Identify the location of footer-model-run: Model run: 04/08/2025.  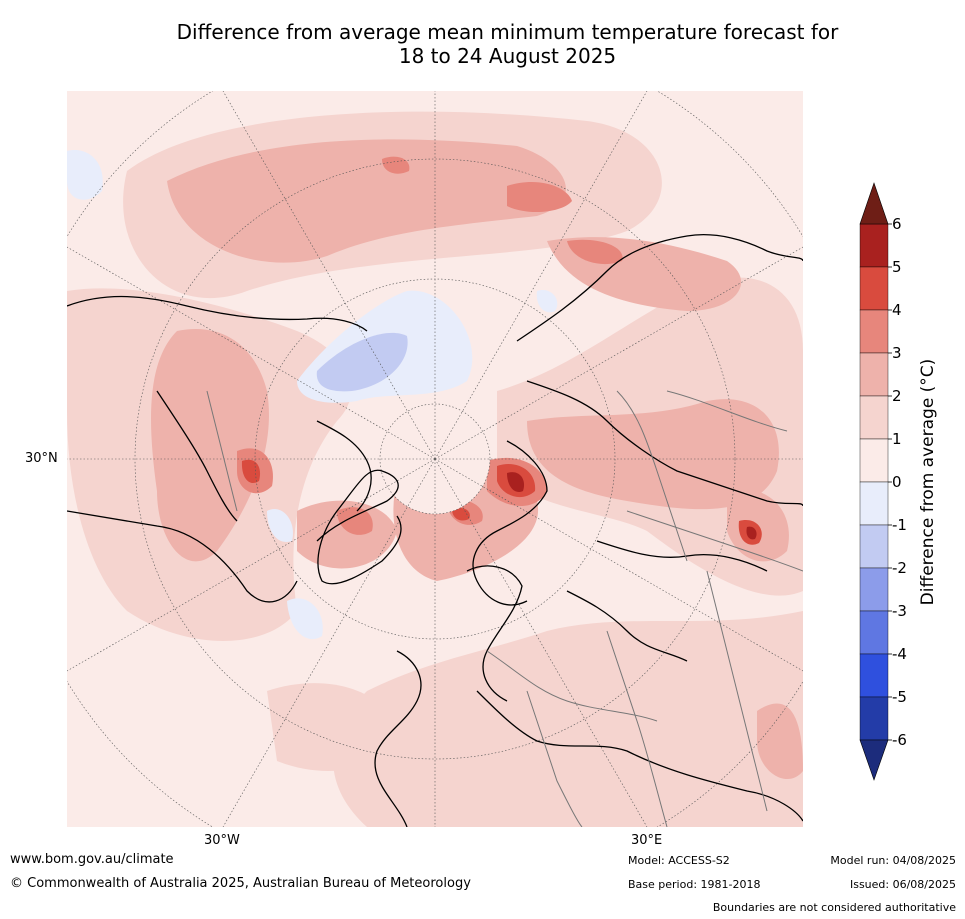
(893, 860).